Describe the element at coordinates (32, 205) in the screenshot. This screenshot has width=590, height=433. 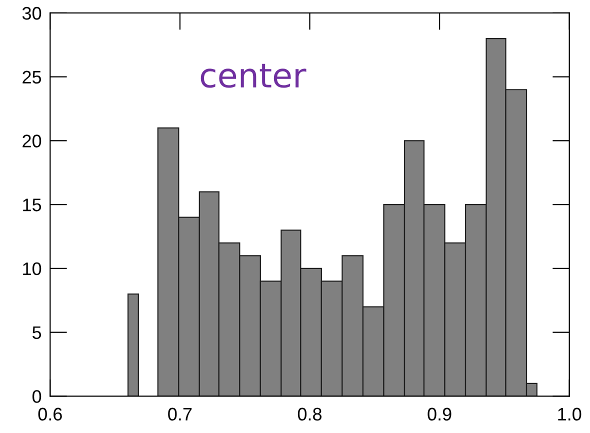
I see `y-tick-label: 15` at that location.